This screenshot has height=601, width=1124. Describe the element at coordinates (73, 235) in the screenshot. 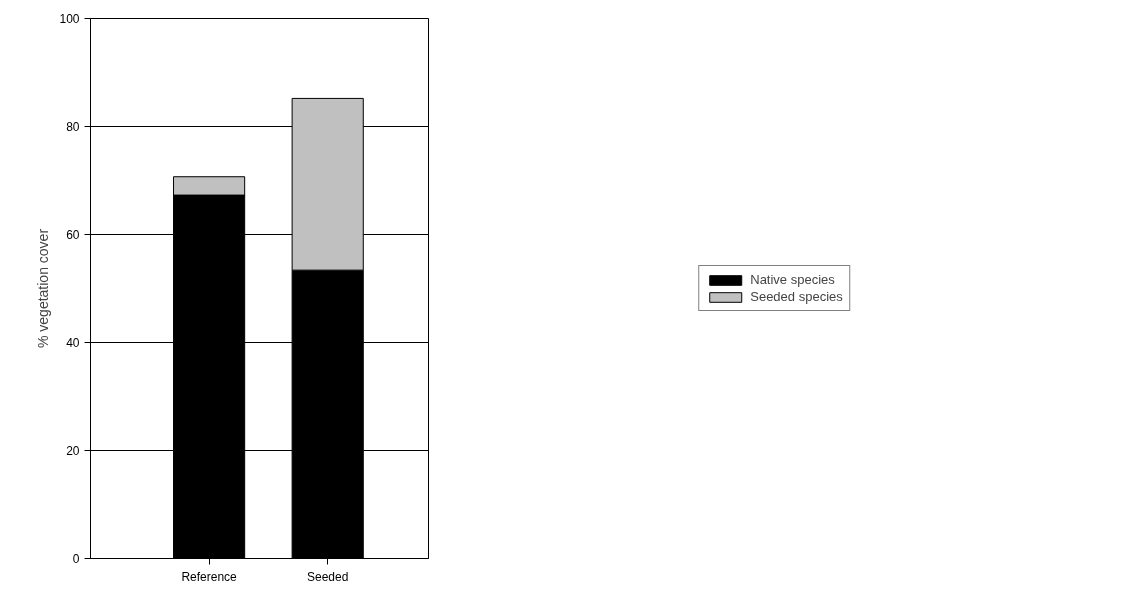

I see `y-tick-label: 60` at that location.